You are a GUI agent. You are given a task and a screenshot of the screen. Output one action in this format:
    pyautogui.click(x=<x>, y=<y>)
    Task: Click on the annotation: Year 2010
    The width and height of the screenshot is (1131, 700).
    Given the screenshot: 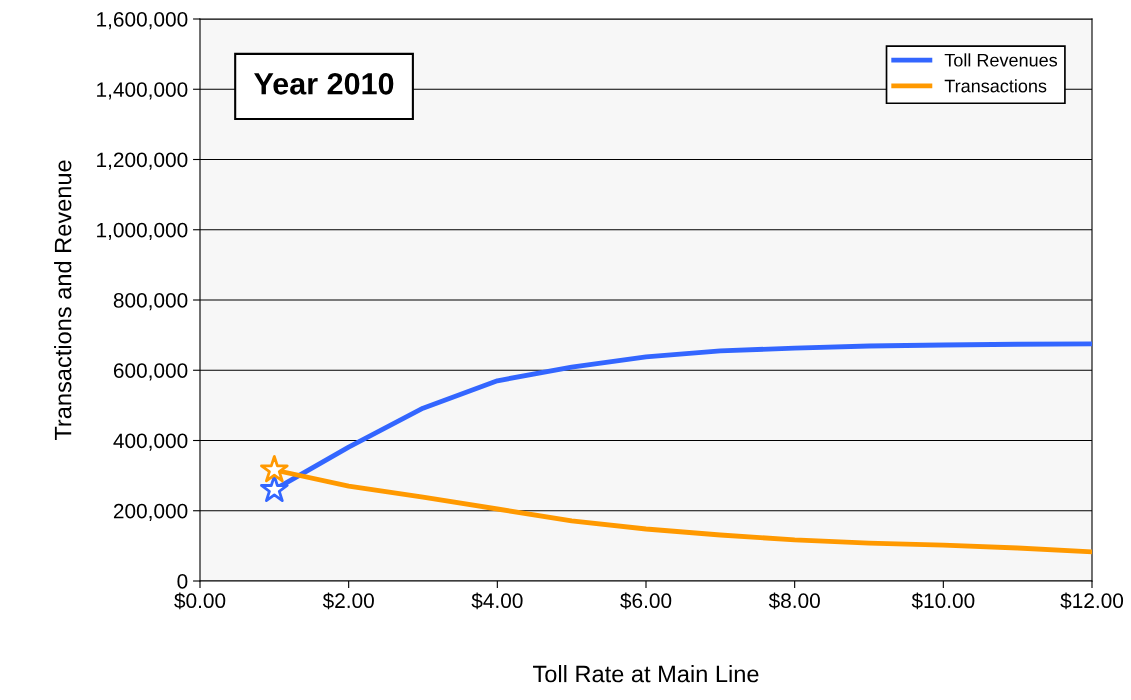 What is the action you would take?
    pyautogui.click(x=324, y=84)
    